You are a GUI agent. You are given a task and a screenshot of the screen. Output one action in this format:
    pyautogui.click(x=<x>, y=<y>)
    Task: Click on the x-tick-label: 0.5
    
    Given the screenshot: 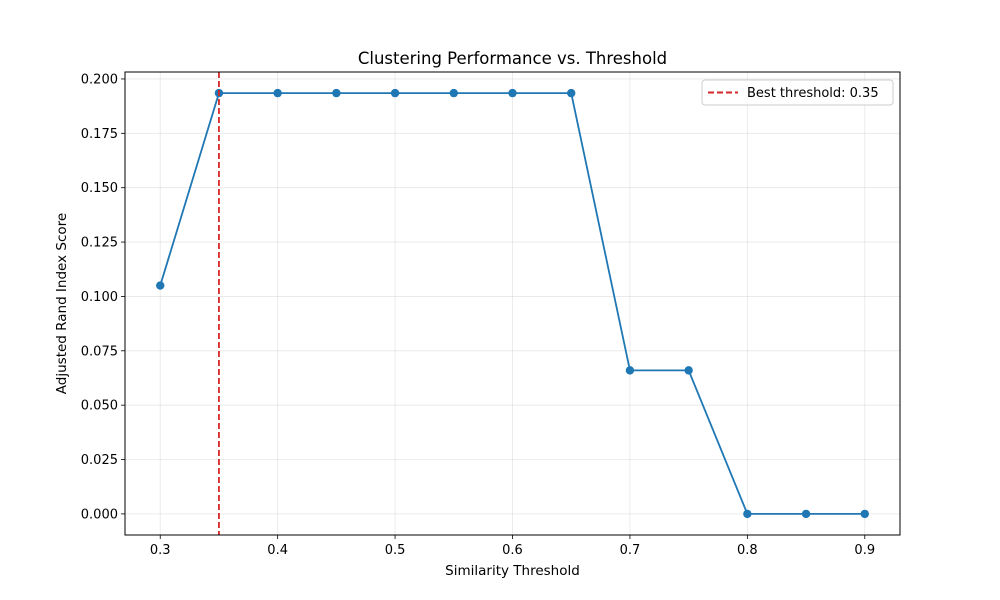 What is the action you would take?
    pyautogui.click(x=395, y=550)
    